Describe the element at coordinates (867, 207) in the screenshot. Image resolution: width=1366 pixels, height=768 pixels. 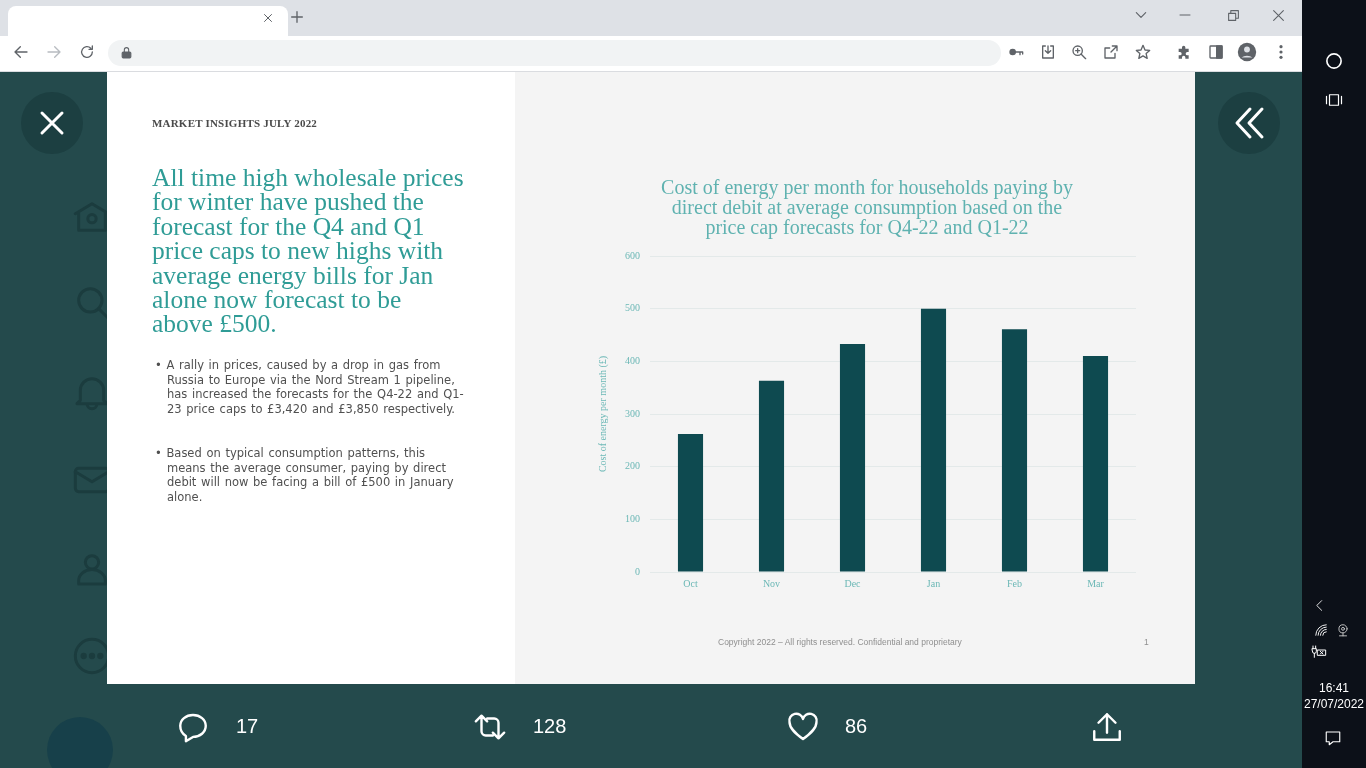
I see `chart-title: Cost of energy per month for households paying by direct debit at average consumption based on the price cap forecasts for Q4-22 and Q1-22` at that location.